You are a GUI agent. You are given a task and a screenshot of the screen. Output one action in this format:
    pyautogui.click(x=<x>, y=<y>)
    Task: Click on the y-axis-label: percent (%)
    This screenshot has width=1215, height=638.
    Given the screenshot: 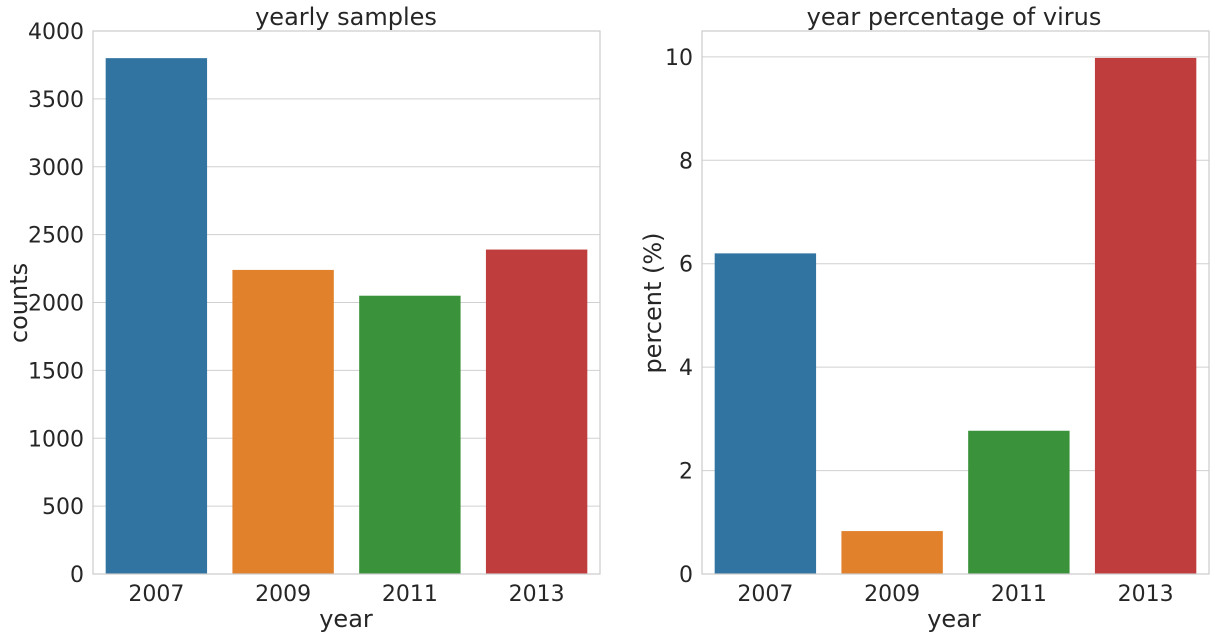 What is the action you would take?
    pyautogui.click(x=653, y=302)
    